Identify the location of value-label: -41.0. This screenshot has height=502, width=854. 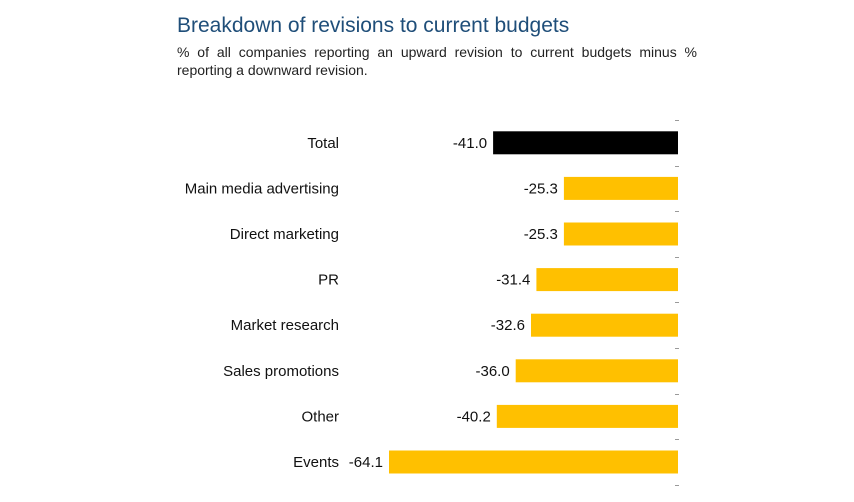
(470, 143).